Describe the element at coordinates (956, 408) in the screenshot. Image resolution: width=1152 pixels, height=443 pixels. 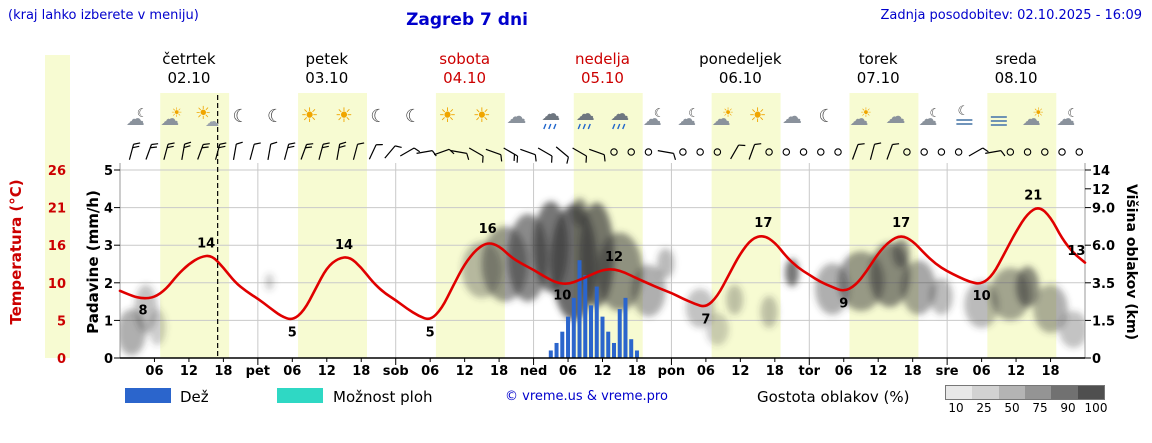
I see `density-level-label: 10` at that location.